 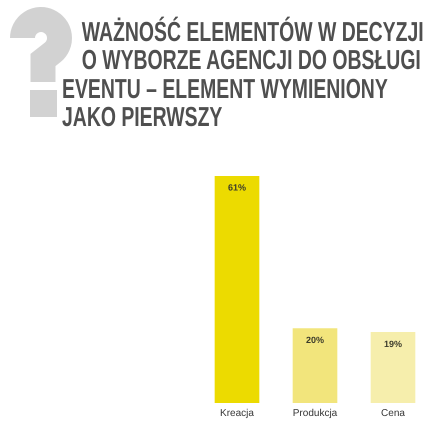 What do you see at coordinates (315, 340) in the screenshot?
I see `data-label: 20%` at bounding box center [315, 340].